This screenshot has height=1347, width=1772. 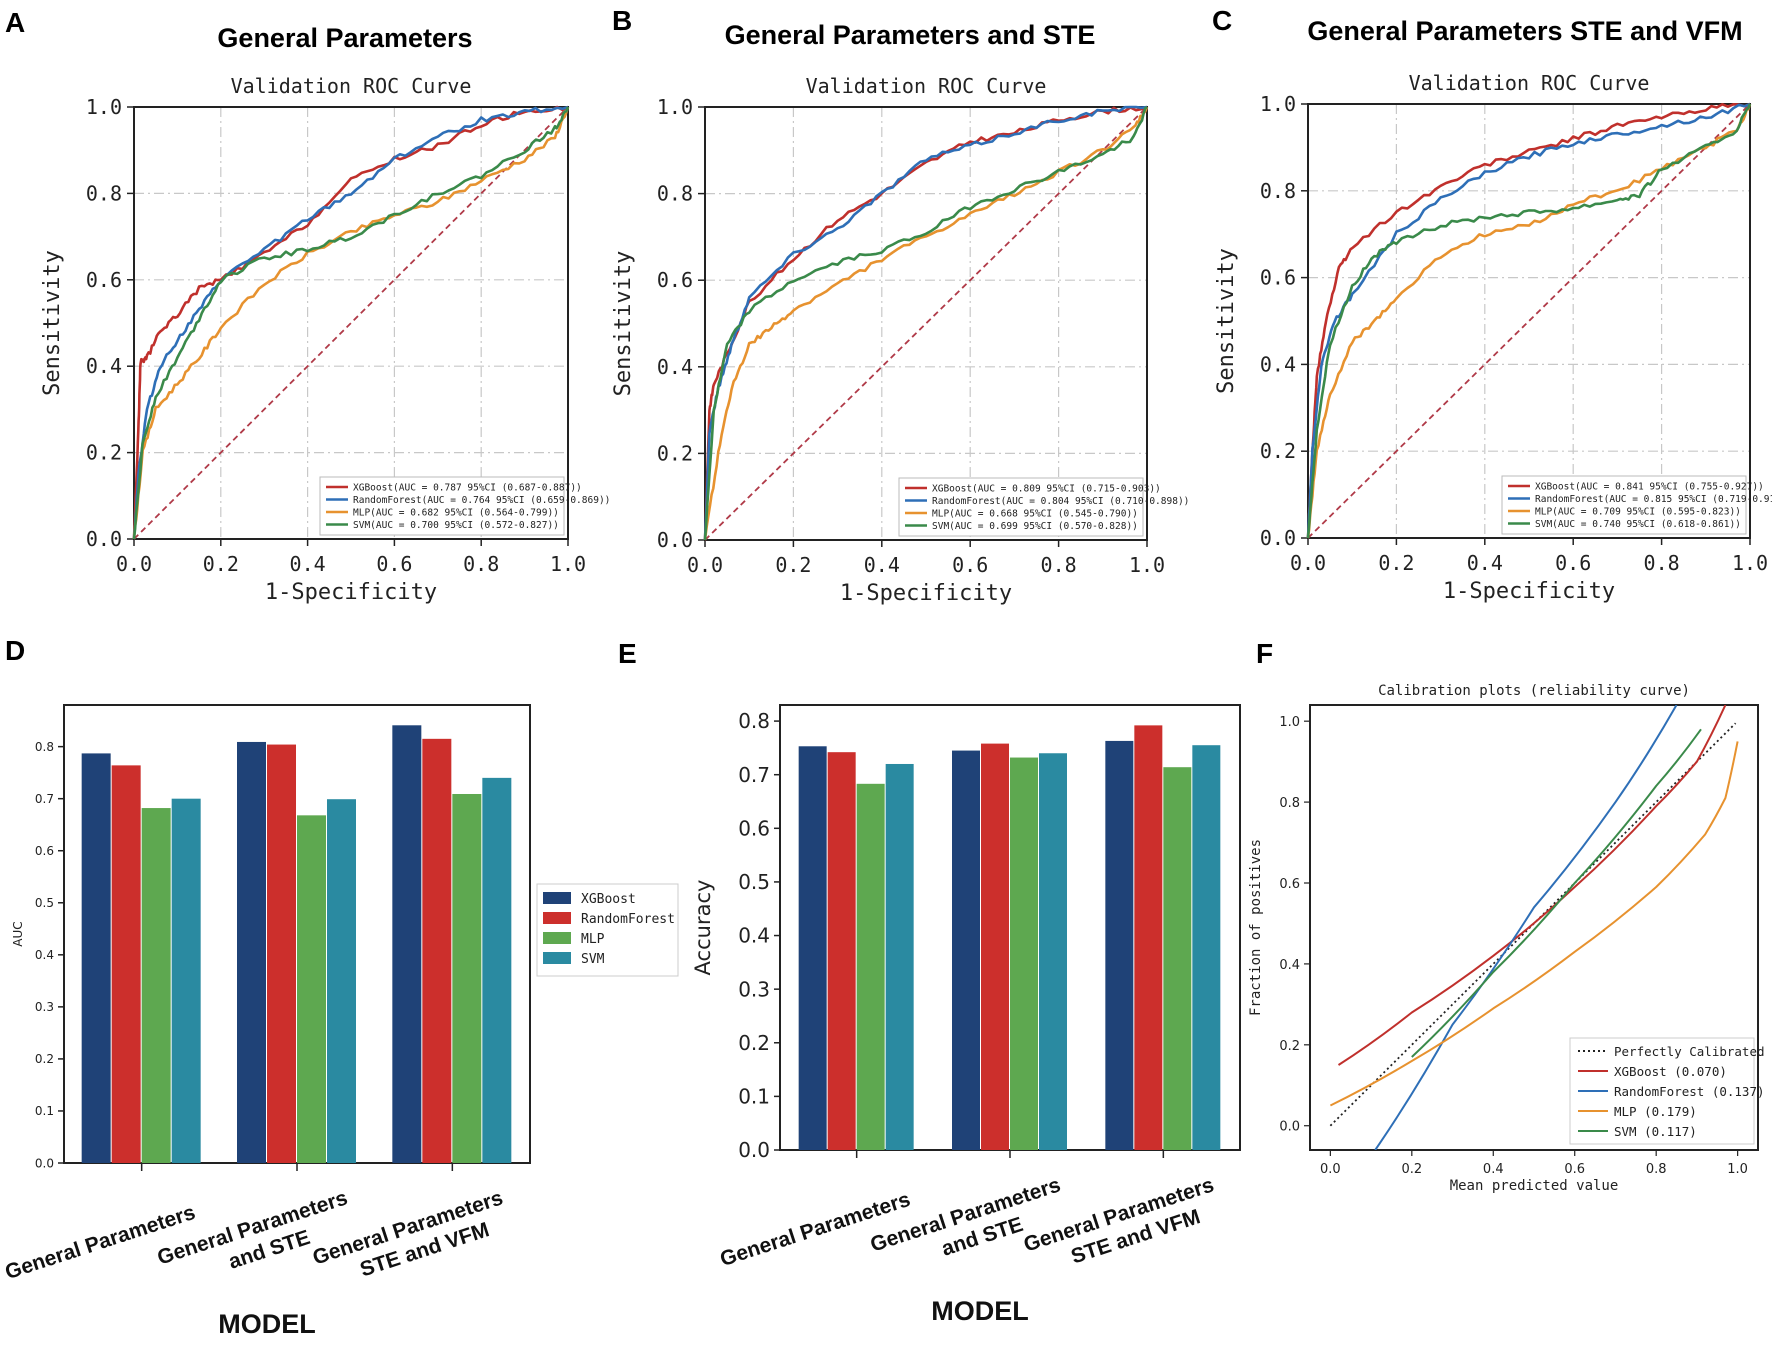 I want to click on legend-label-mlp-C: MLP(AUC = 0.709 95%CI (0.595-0.823)), so click(x=1638, y=512).